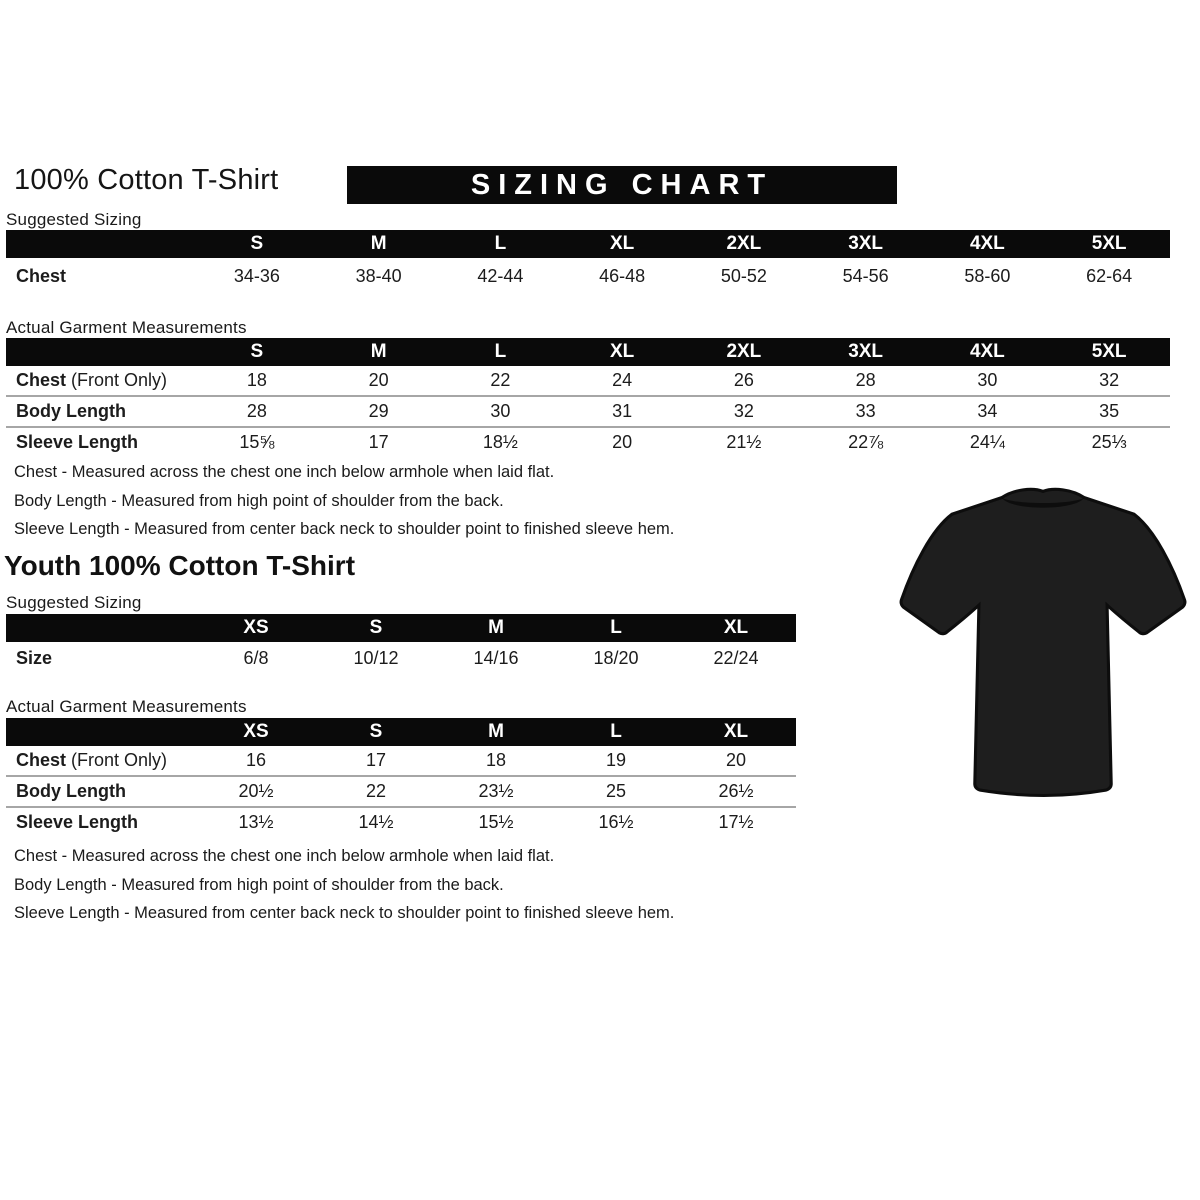  I want to click on table-cell: 18/20, so click(616, 657).